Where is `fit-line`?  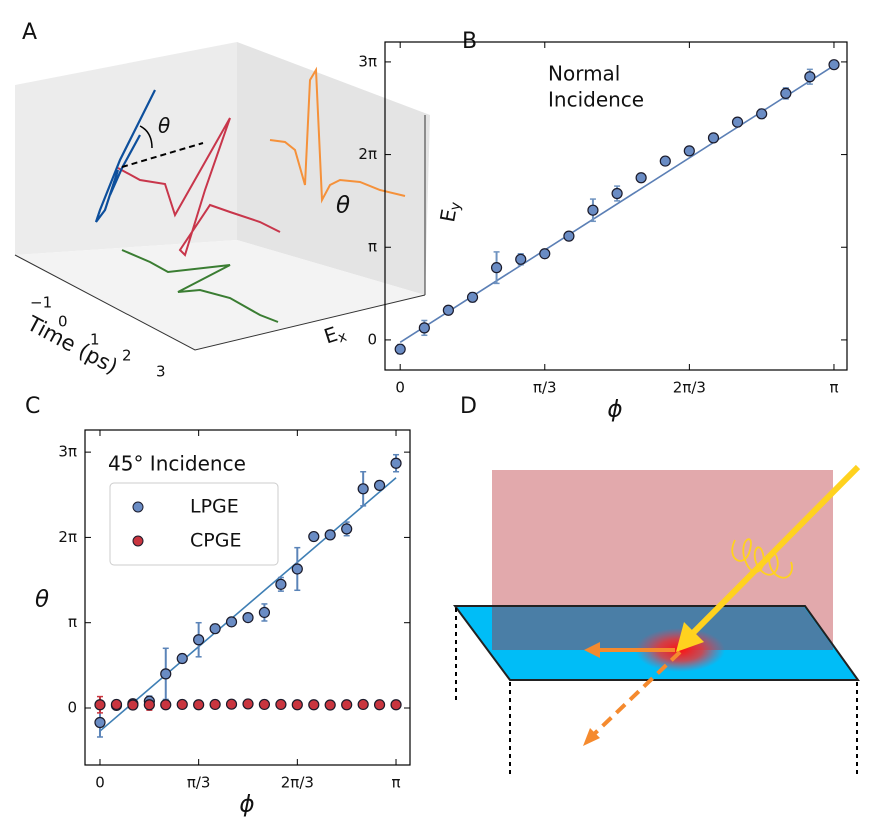 fit-line is located at coordinates (248, 604).